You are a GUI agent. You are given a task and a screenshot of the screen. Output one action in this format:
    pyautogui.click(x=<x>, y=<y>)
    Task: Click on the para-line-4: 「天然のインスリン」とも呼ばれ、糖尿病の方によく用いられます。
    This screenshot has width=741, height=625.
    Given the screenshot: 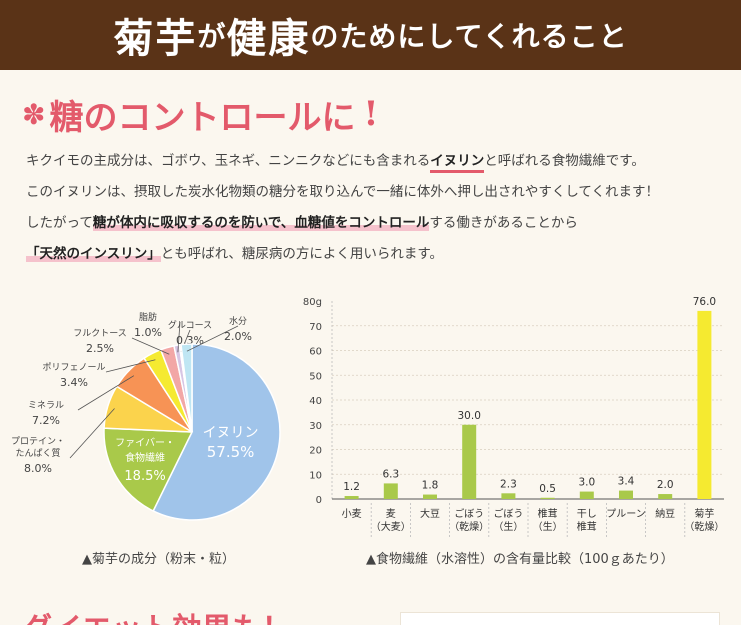 What is the action you would take?
    pyautogui.click(x=376, y=254)
    